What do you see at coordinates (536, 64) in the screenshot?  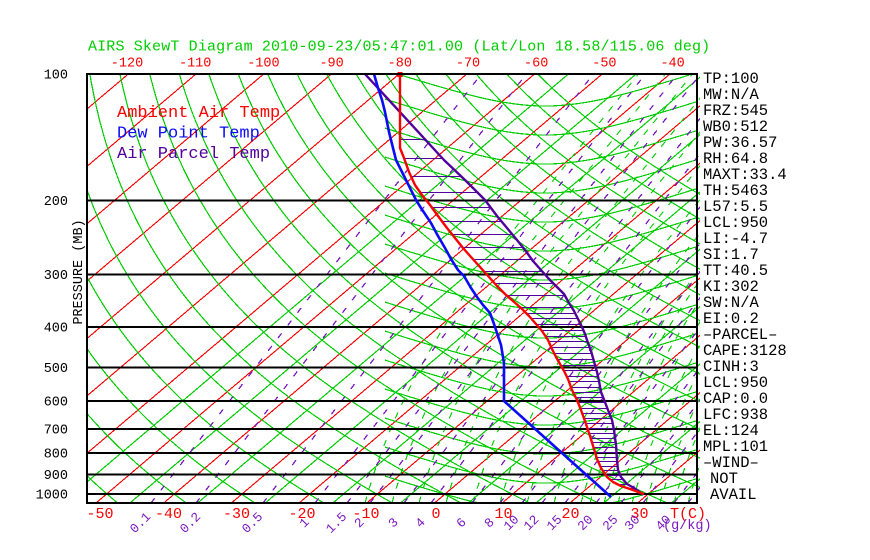 I see `svg-text: -60` at bounding box center [536, 64].